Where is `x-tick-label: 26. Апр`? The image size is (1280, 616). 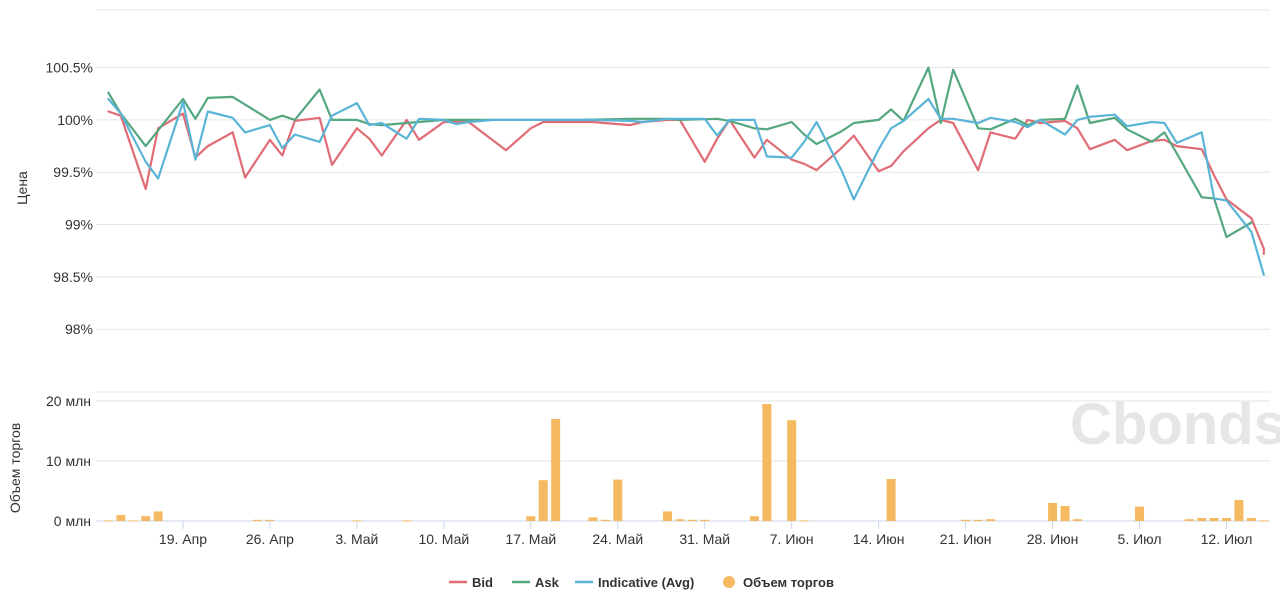
x-tick-label: 26. Апр is located at coordinates (270, 539).